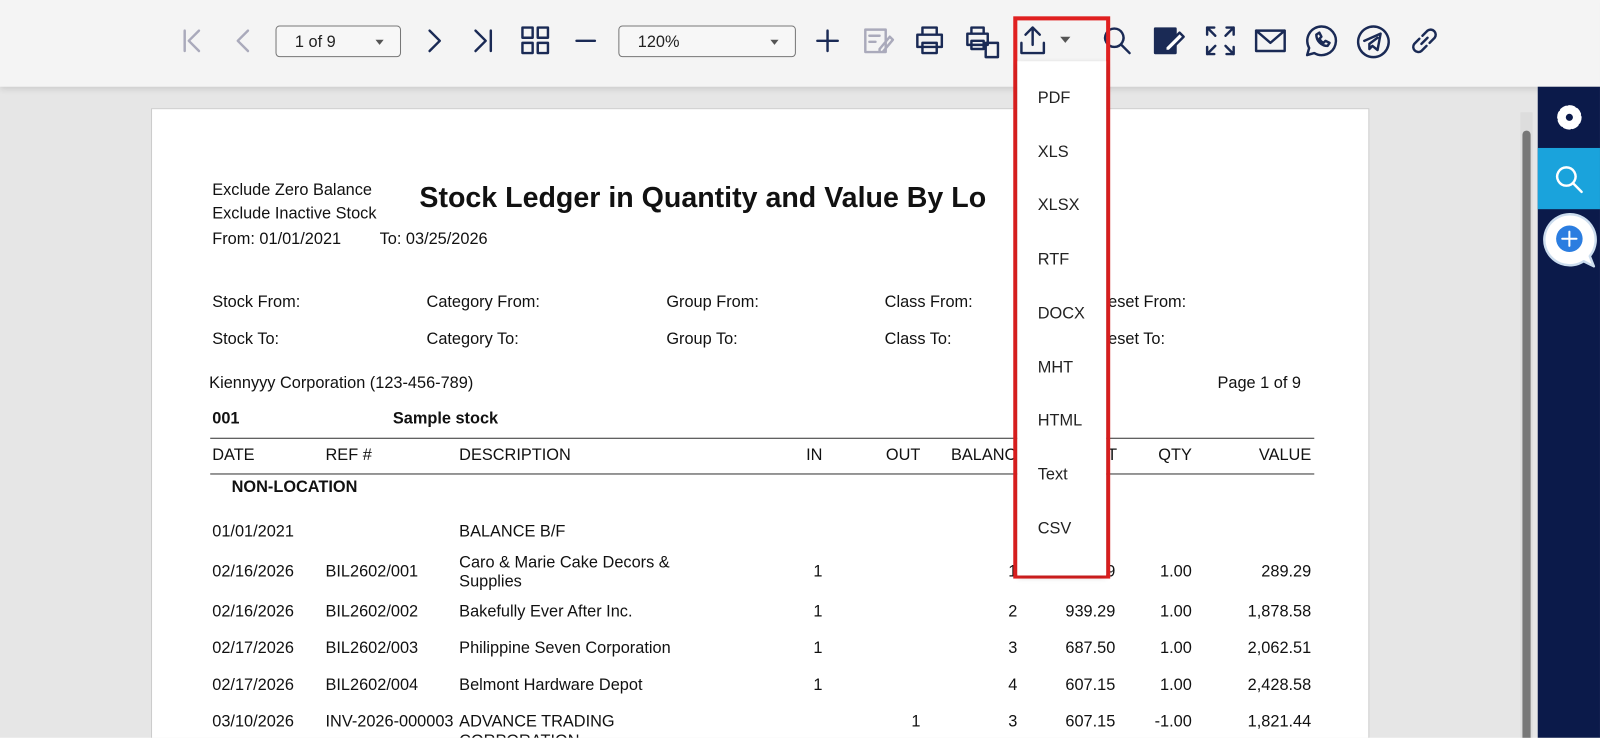 The height and width of the screenshot is (738, 1600). I want to click on cell-balance: 2, so click(1013, 612).